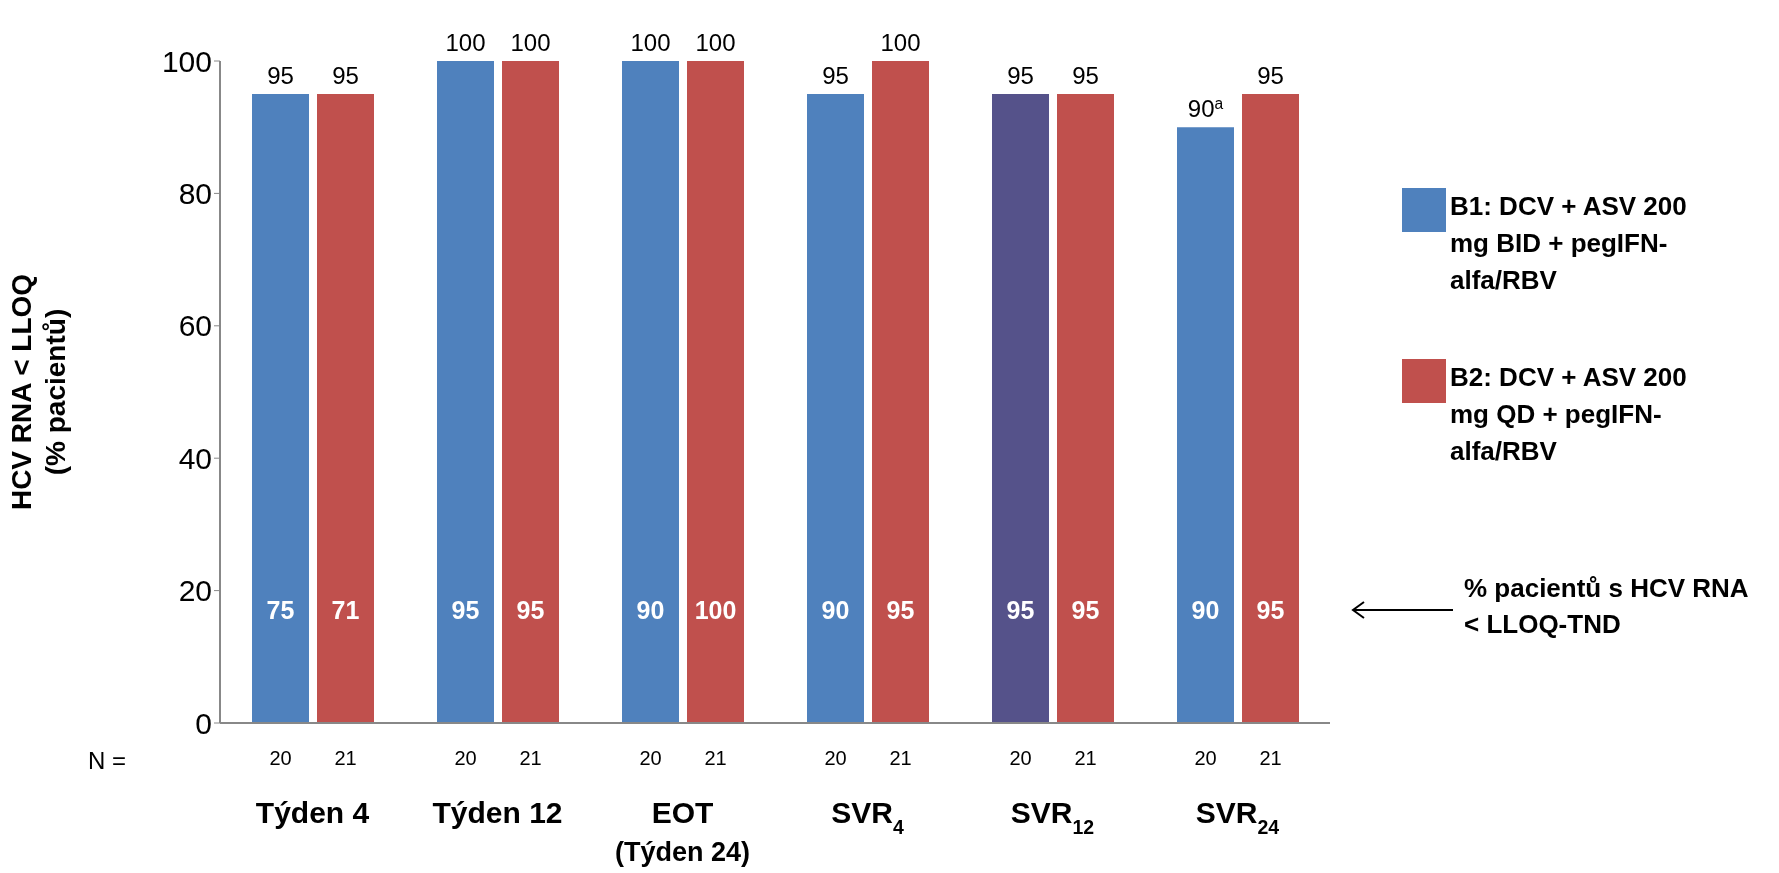 The image size is (1779, 873). I want to click on x-tick-label: SVR$_{12}$, so click(1052, 817).